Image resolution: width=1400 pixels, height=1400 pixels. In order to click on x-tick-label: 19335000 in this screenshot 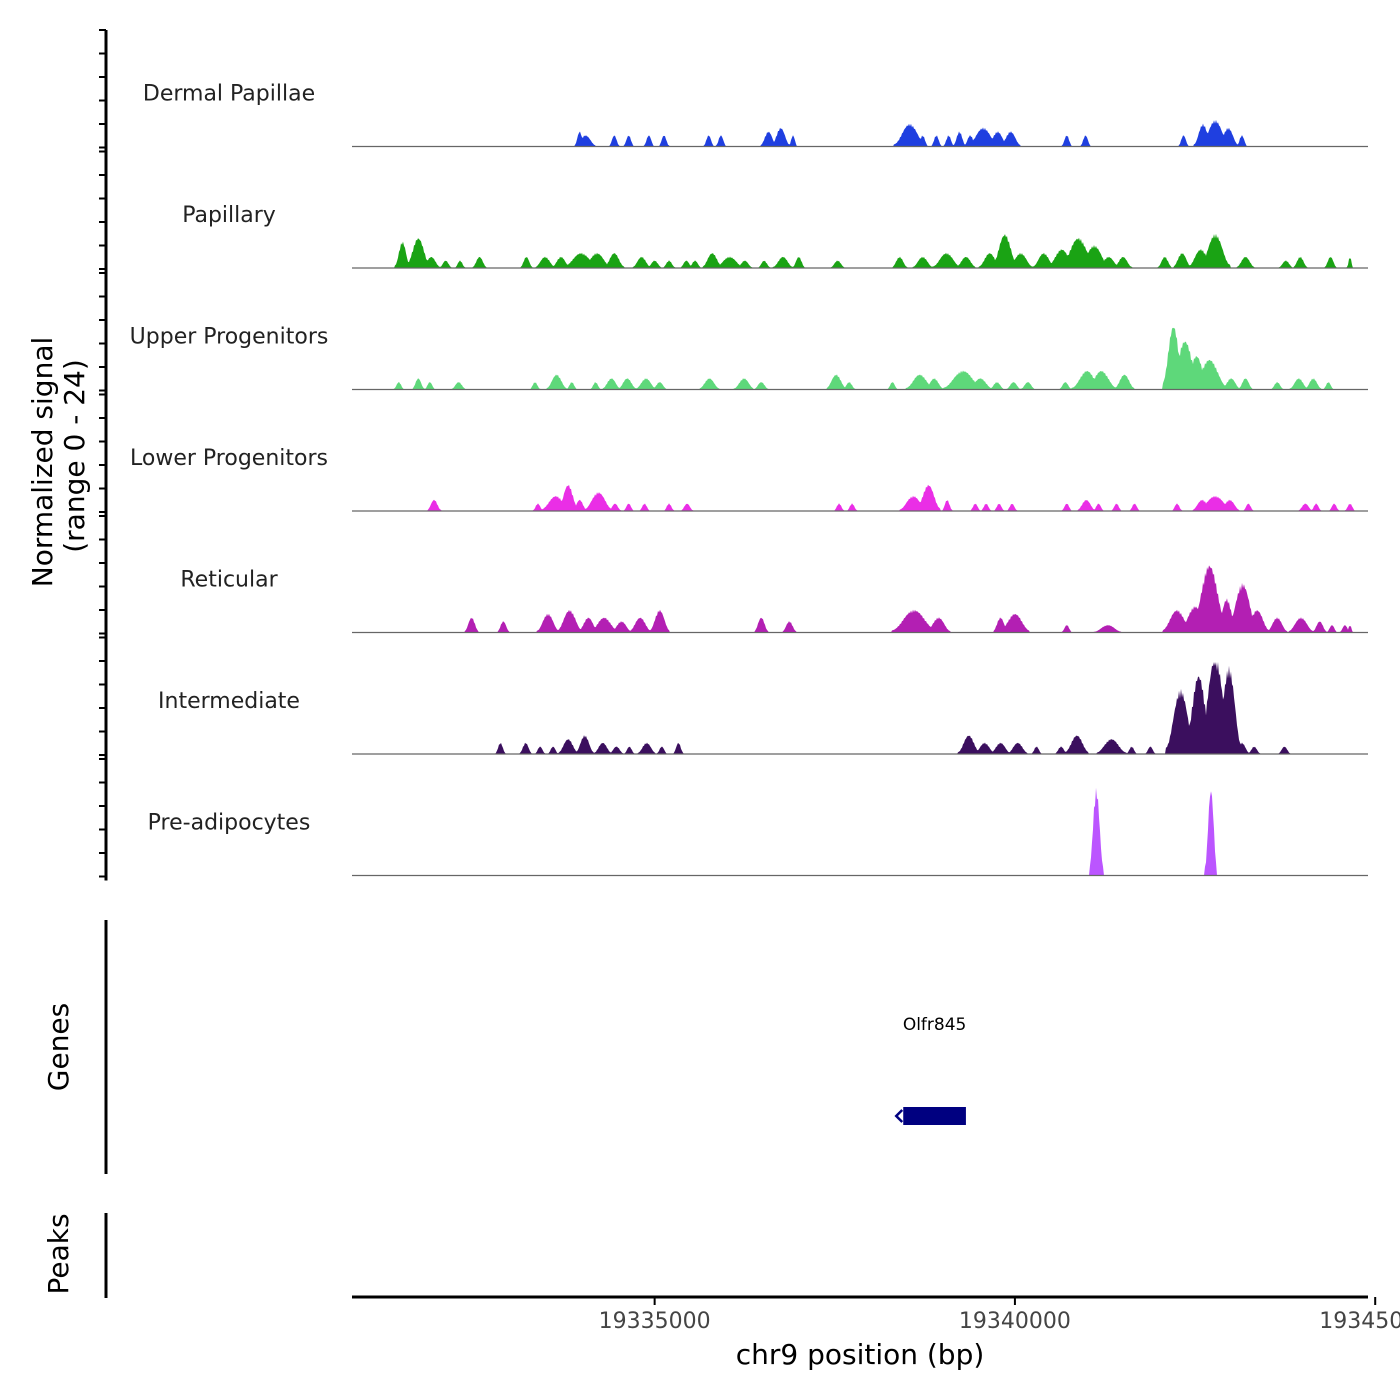, I will do `click(655, 1321)`.